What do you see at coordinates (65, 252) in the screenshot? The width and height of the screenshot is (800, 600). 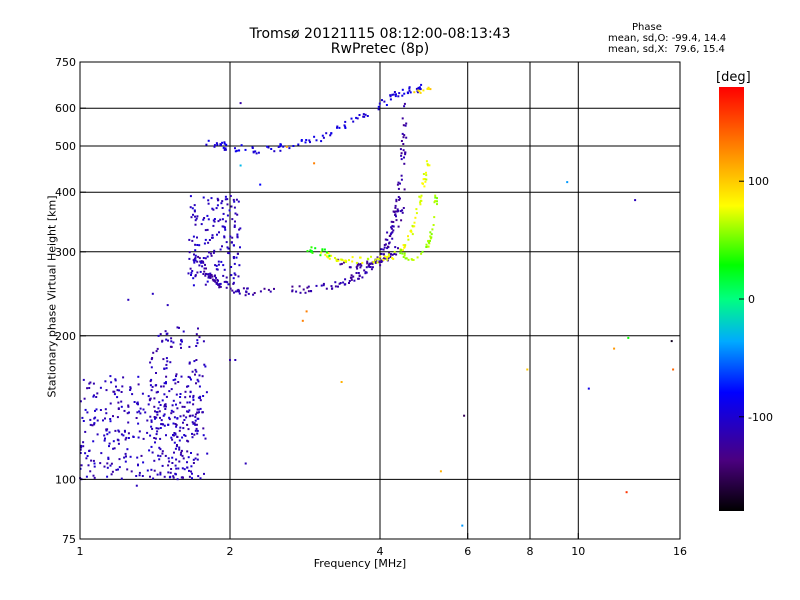 I see `y-tick-label: 300` at bounding box center [65, 252].